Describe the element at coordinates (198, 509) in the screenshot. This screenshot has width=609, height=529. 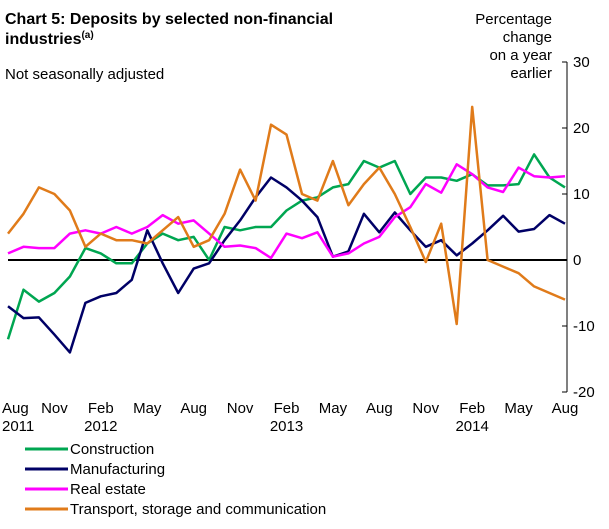
I see `legend-label: Transport, storage and communication` at that location.